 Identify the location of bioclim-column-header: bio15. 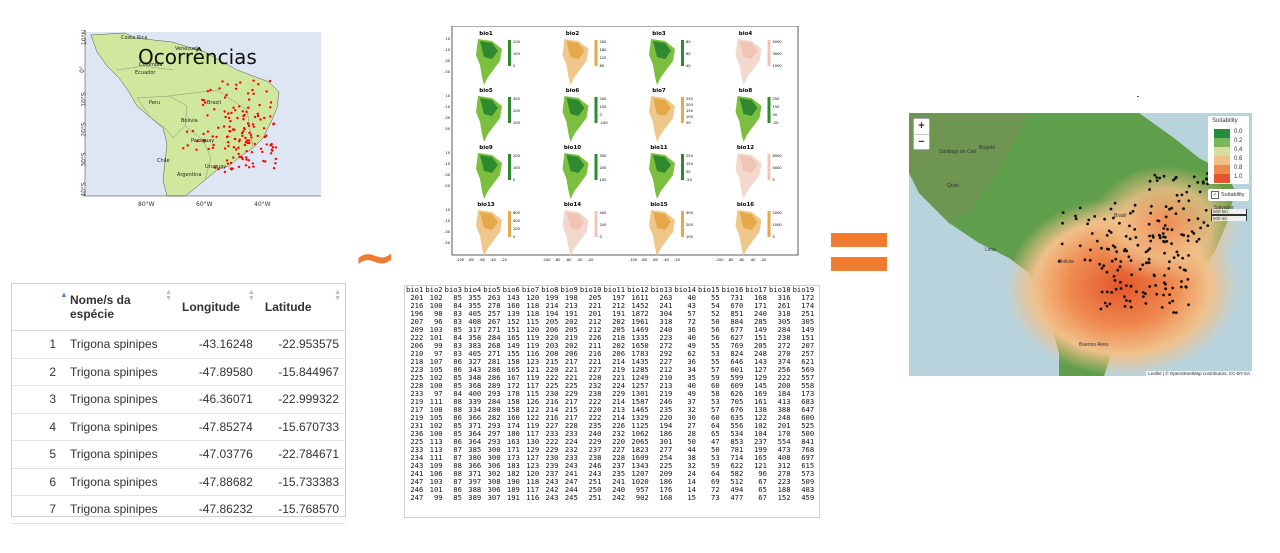
(709, 289).